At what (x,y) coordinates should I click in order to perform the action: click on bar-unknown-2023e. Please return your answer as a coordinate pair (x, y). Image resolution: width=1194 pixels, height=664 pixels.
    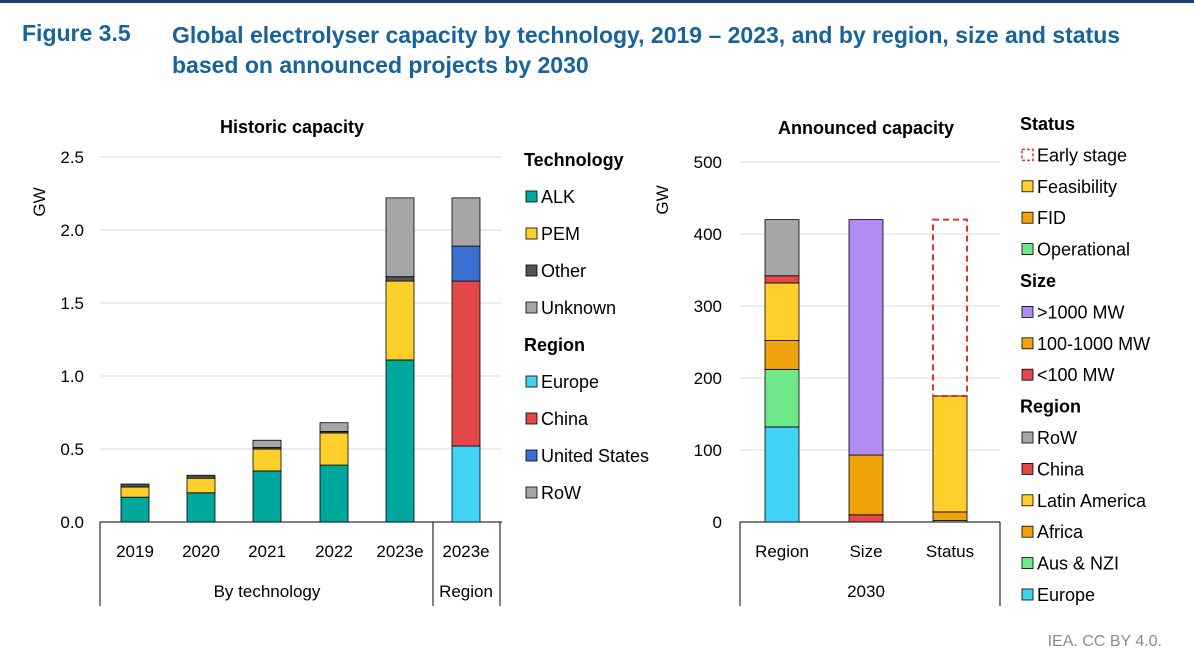
    Looking at the image, I should click on (400, 237).